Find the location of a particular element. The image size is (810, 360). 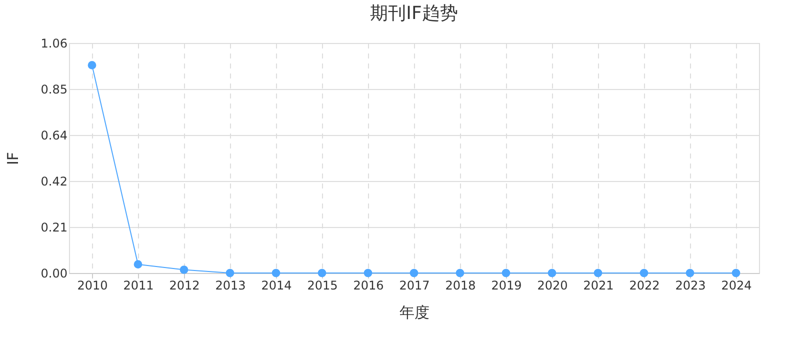

x-tick-label: 2024 is located at coordinates (736, 285).